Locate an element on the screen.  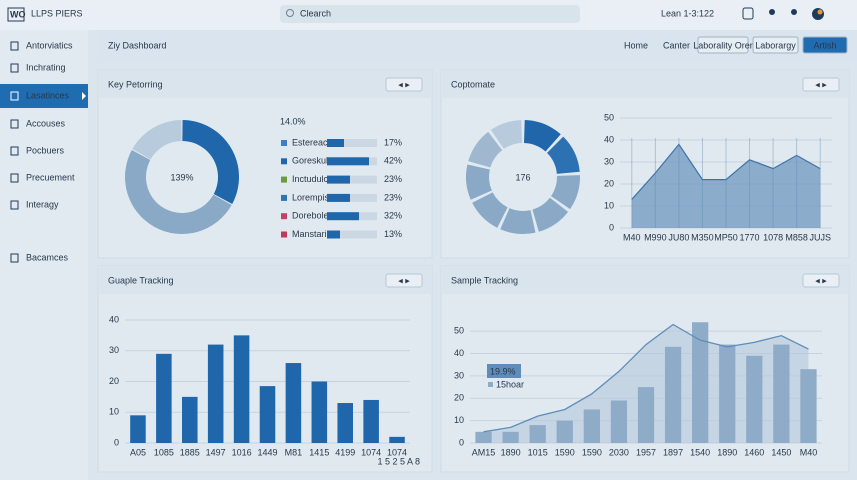
button-label: Home is located at coordinates (636, 45).